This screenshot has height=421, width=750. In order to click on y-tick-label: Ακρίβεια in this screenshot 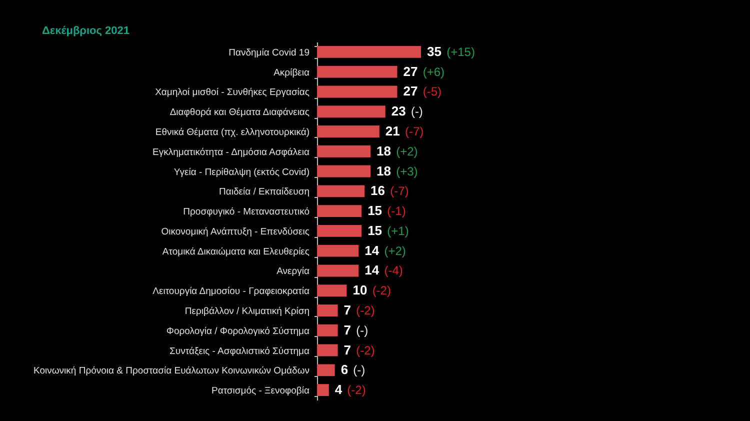, I will do `click(292, 72)`.